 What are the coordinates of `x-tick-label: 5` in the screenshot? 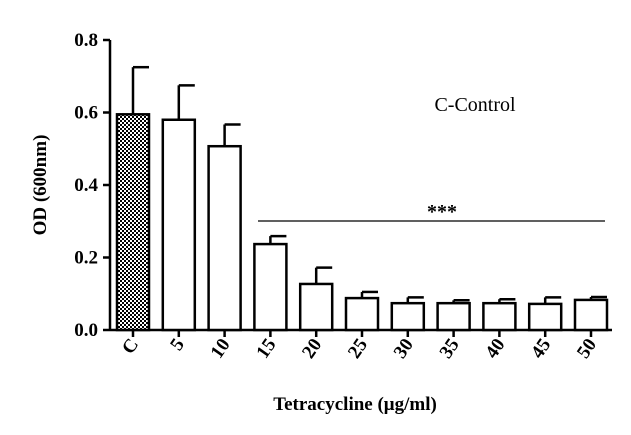 It's located at (177, 345).